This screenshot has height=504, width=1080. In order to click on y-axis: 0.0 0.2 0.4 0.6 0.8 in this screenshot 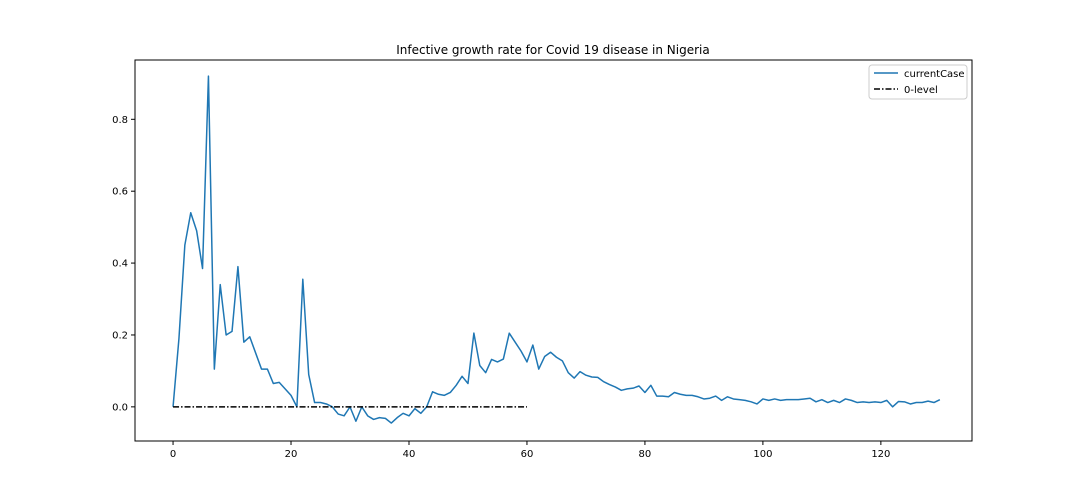, I will do `click(123, 264)`.